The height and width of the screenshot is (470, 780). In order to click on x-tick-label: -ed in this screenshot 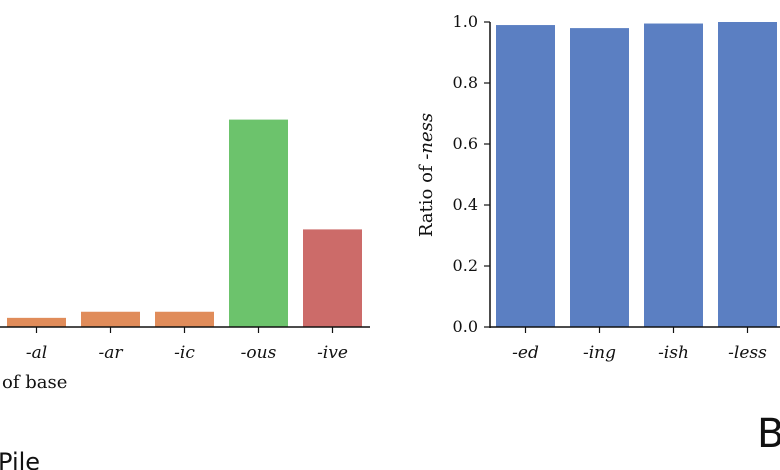, I will do `click(525, 353)`.